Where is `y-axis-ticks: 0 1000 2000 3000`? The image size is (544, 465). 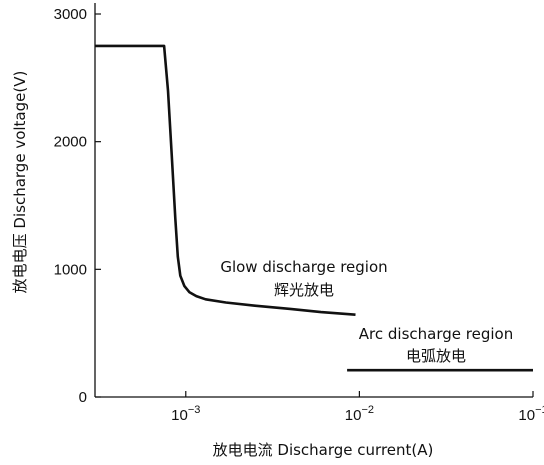
y-axis-ticks: 0 1000 2000 3000 is located at coordinates (77, 206).